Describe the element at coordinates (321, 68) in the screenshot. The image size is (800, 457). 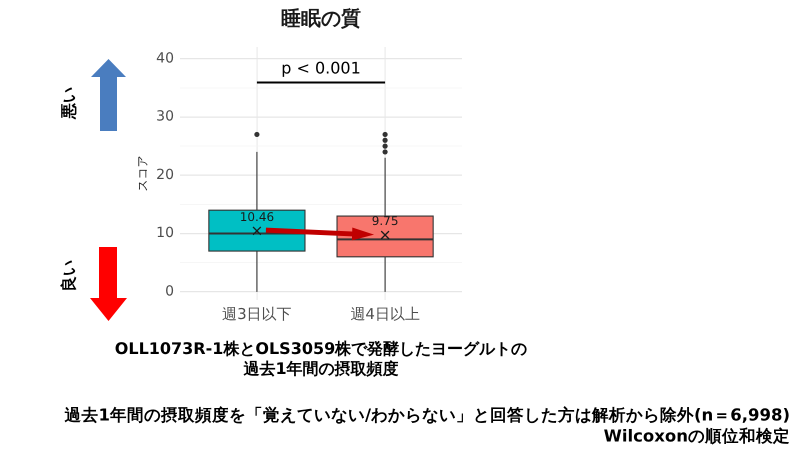
I see `annotation: p < 0.001` at that location.